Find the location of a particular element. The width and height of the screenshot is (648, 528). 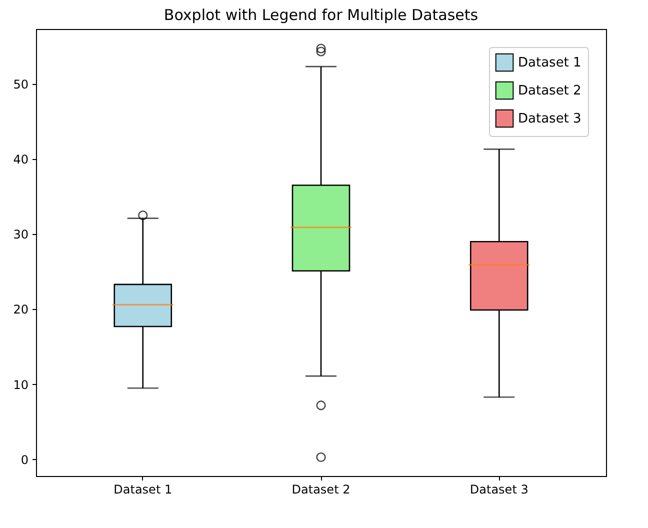

legend-label: Dataset 2 is located at coordinates (550, 91).